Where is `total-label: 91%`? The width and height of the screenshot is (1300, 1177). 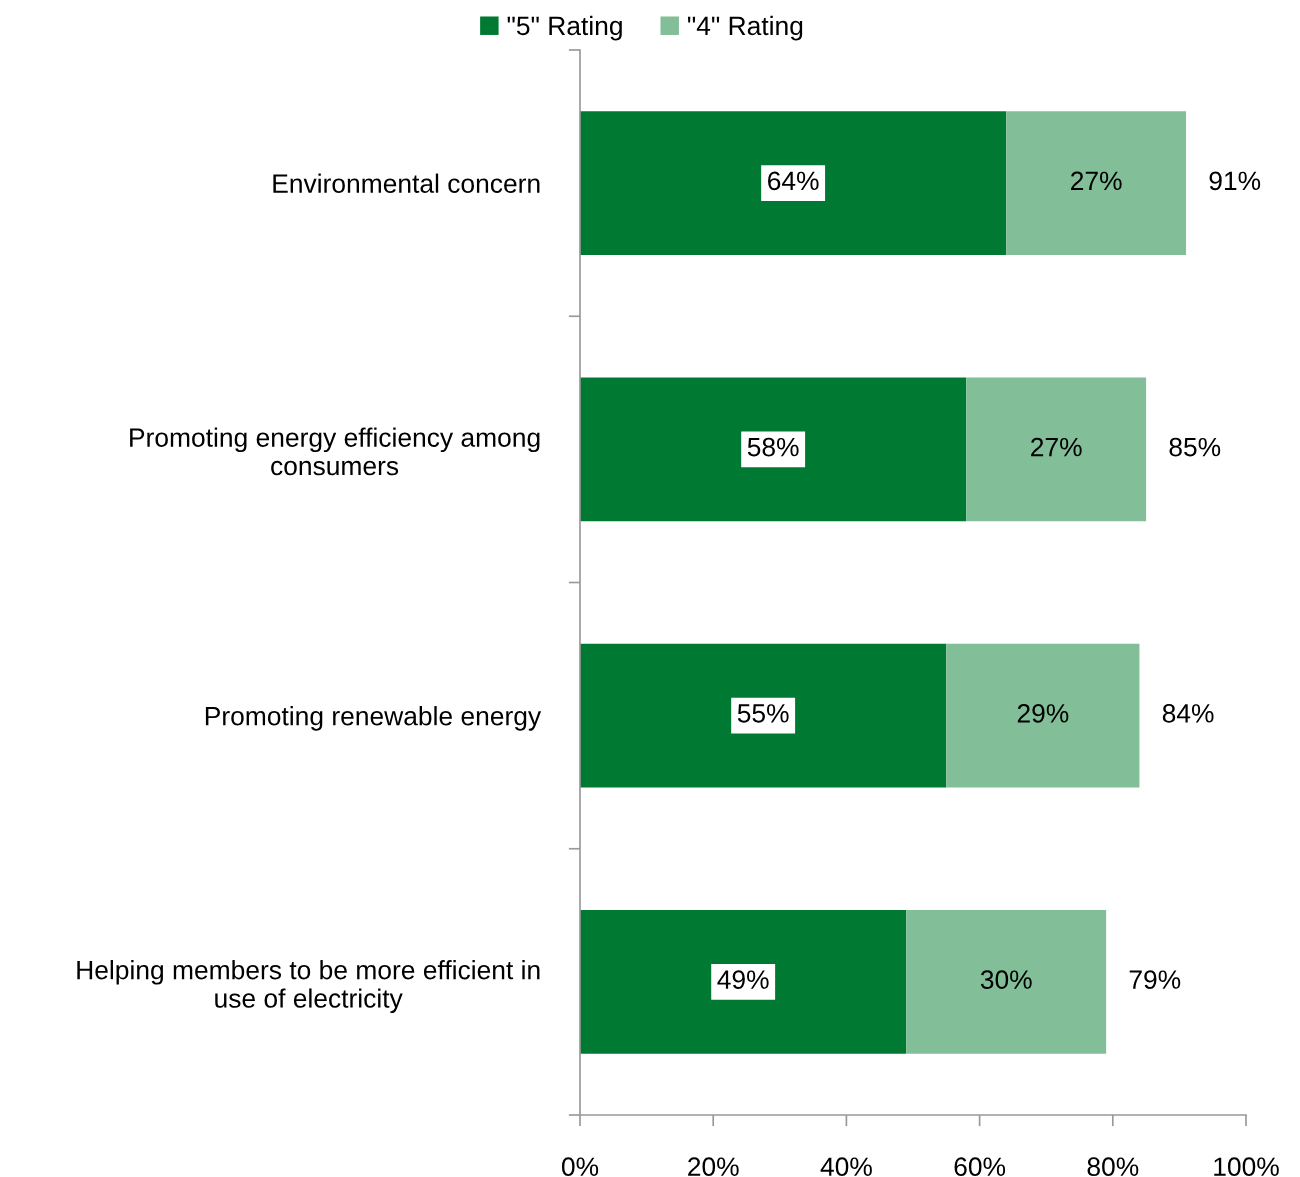 total-label: 91% is located at coordinates (1235, 181).